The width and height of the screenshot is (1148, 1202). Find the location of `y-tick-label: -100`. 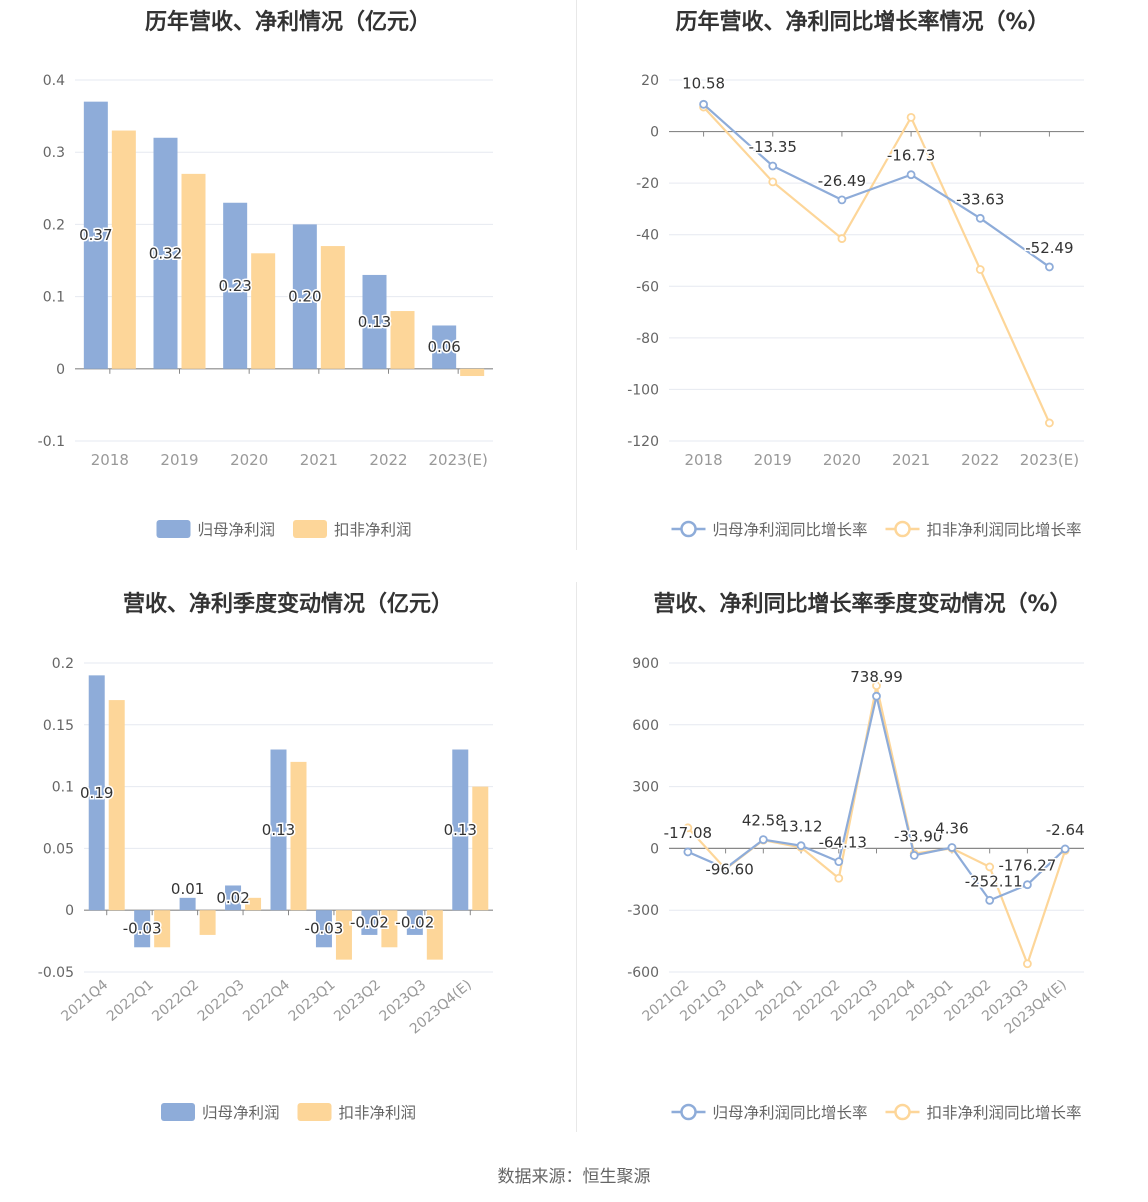

y-tick-label: -100 is located at coordinates (643, 390).